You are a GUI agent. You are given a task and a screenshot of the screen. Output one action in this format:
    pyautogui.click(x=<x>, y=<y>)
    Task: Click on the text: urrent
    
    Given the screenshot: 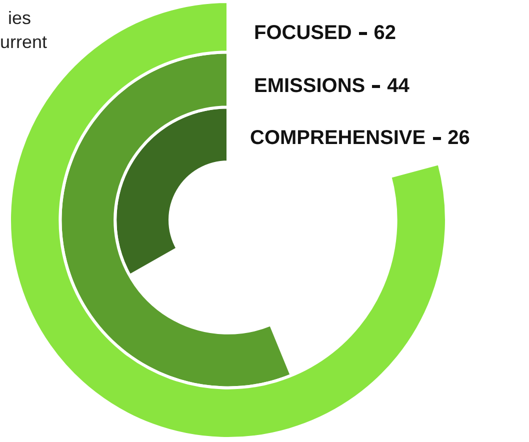 What is the action you would take?
    pyautogui.click(x=24, y=42)
    